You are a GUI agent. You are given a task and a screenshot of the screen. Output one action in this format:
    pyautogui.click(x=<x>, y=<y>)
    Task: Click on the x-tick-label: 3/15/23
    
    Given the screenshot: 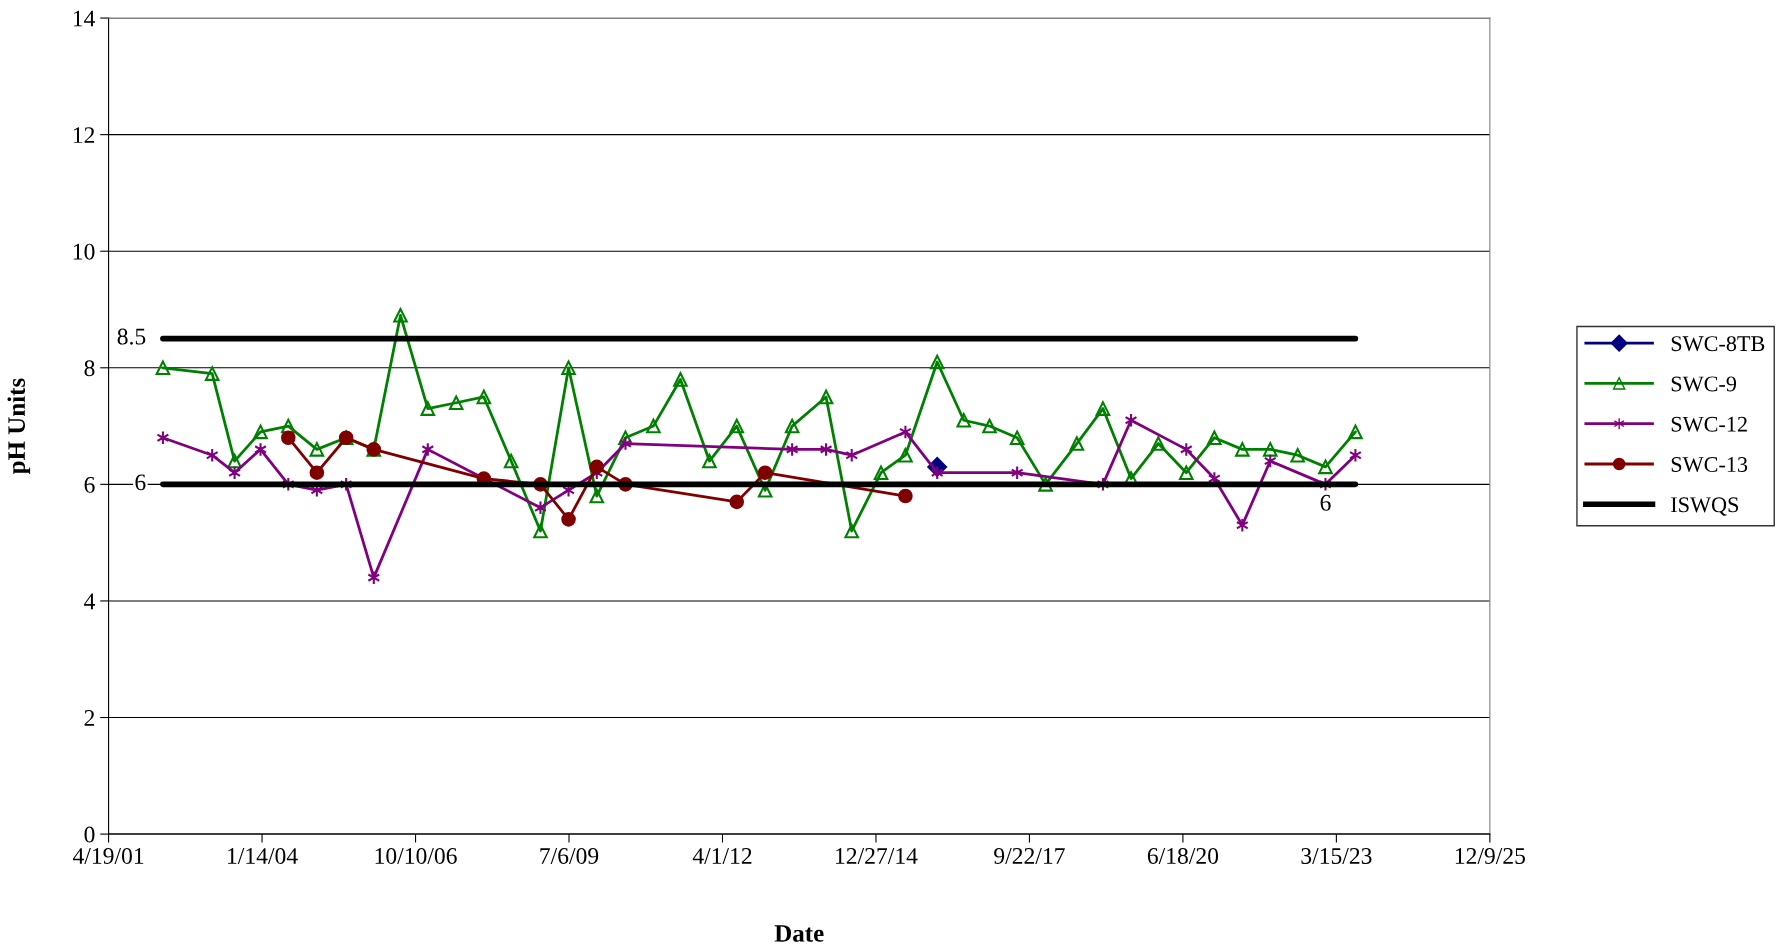 What is the action you would take?
    pyautogui.click(x=1336, y=856)
    